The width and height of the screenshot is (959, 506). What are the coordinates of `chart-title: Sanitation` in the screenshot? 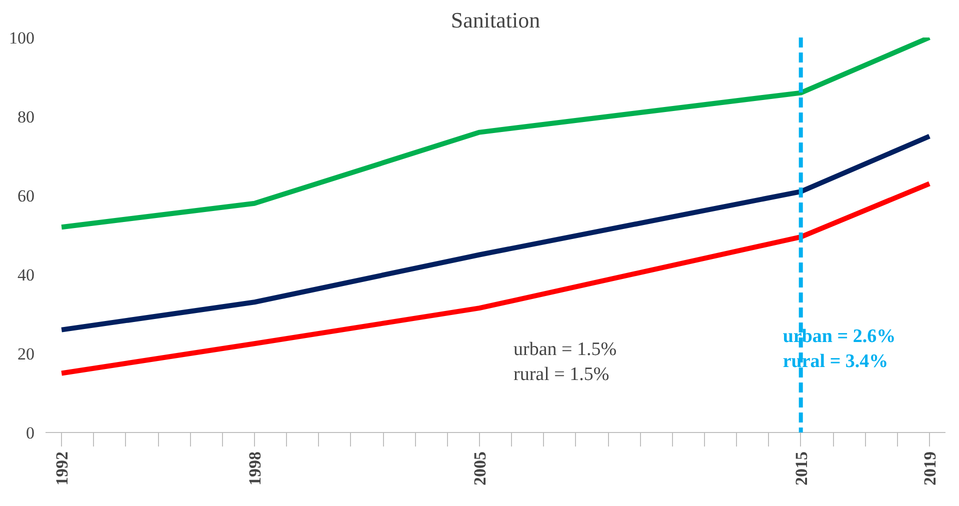 It's located at (495, 20).